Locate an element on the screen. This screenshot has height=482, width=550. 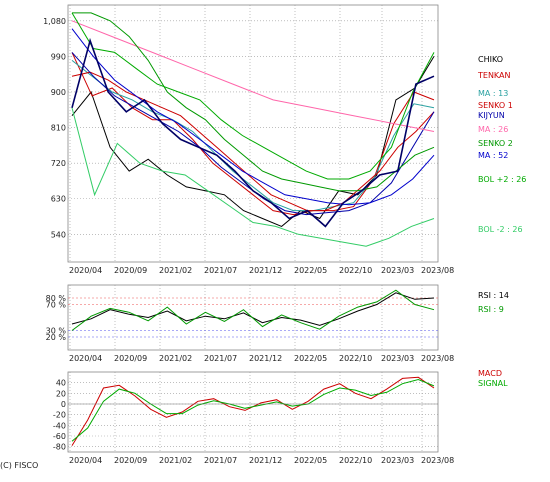
legend-label-kijyun: KIJYUN is located at coordinates (491, 115).